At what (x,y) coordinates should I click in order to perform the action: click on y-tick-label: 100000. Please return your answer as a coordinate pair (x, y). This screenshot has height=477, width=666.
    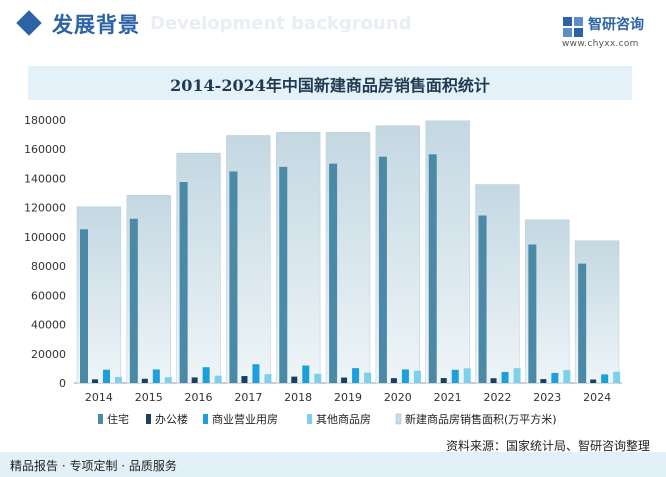
    Looking at the image, I should click on (45, 237).